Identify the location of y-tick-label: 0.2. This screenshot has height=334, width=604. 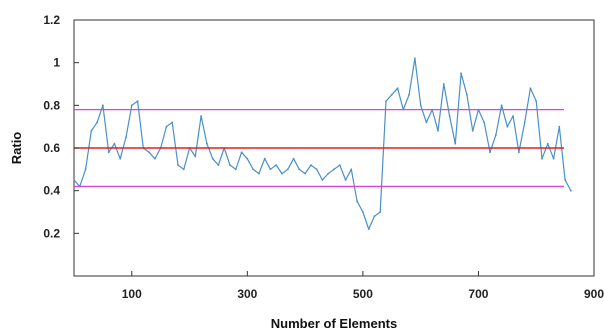
(51, 233).